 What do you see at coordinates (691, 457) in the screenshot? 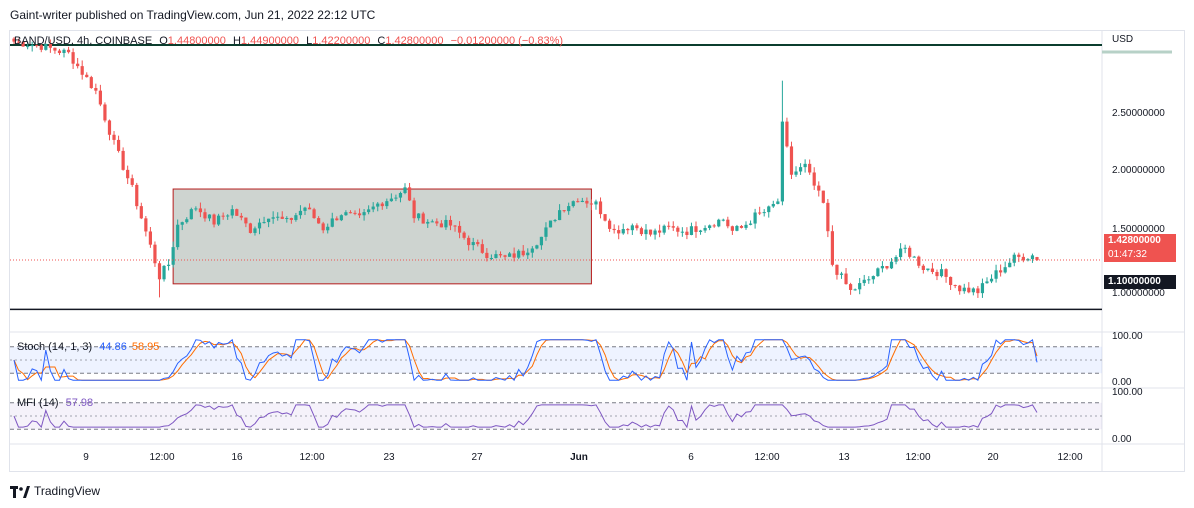
I see `time-tick: 6` at bounding box center [691, 457].